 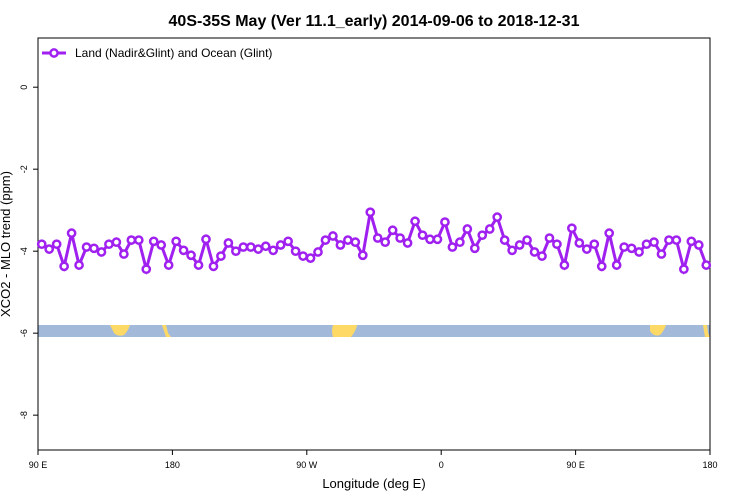 I want to click on y-tick-label: -6, so click(x=24, y=333).